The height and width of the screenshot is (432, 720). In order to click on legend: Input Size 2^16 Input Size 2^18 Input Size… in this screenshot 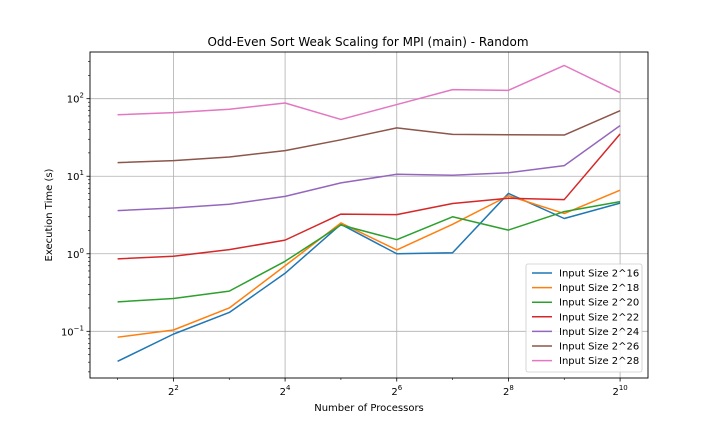, I will do `click(584, 318)`.